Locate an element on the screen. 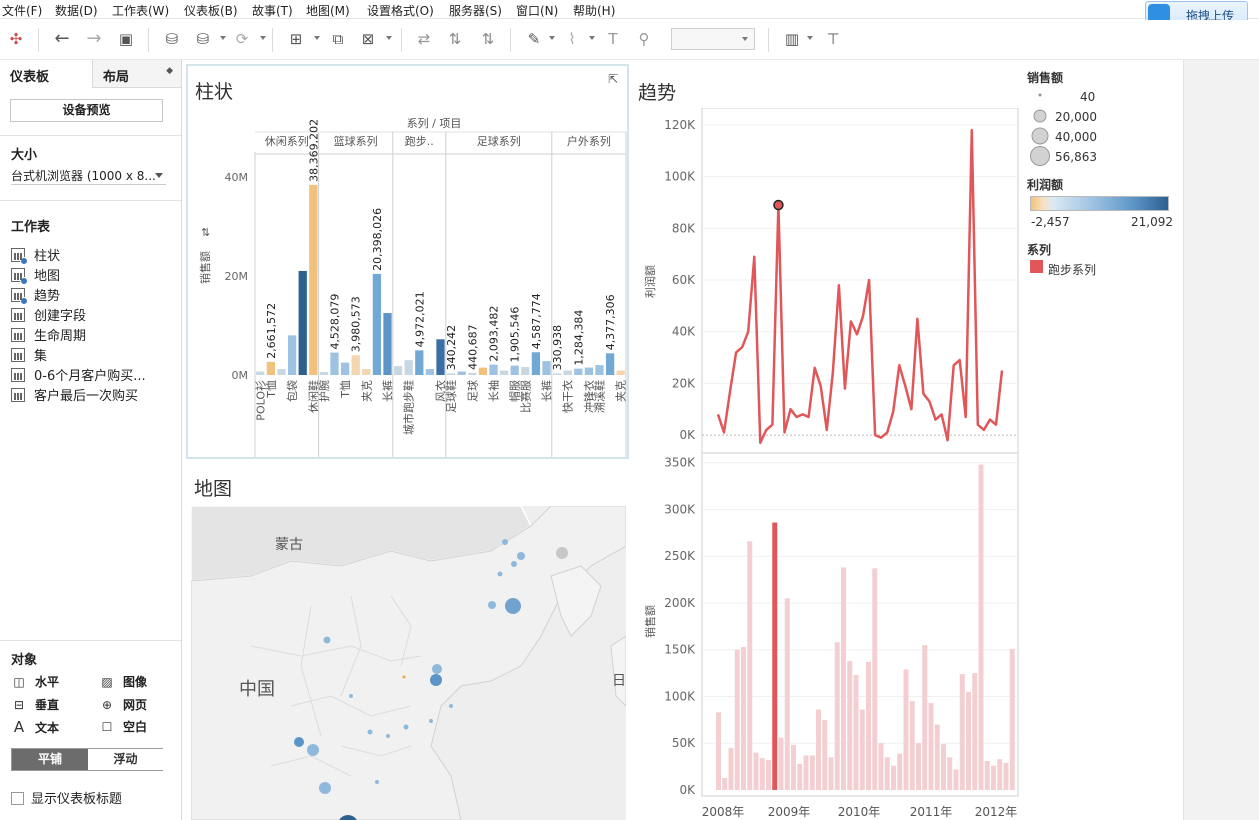  x-tick-label: 2011年 is located at coordinates (931, 812).